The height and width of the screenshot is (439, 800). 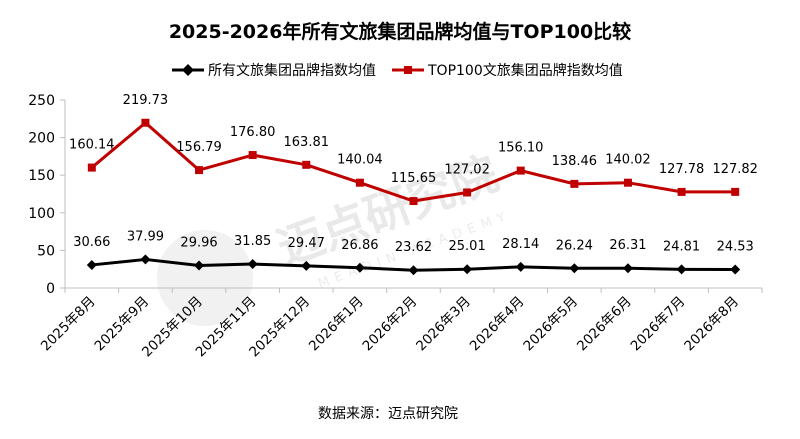 I want to click on legend-marker-all, so click(x=188, y=70).